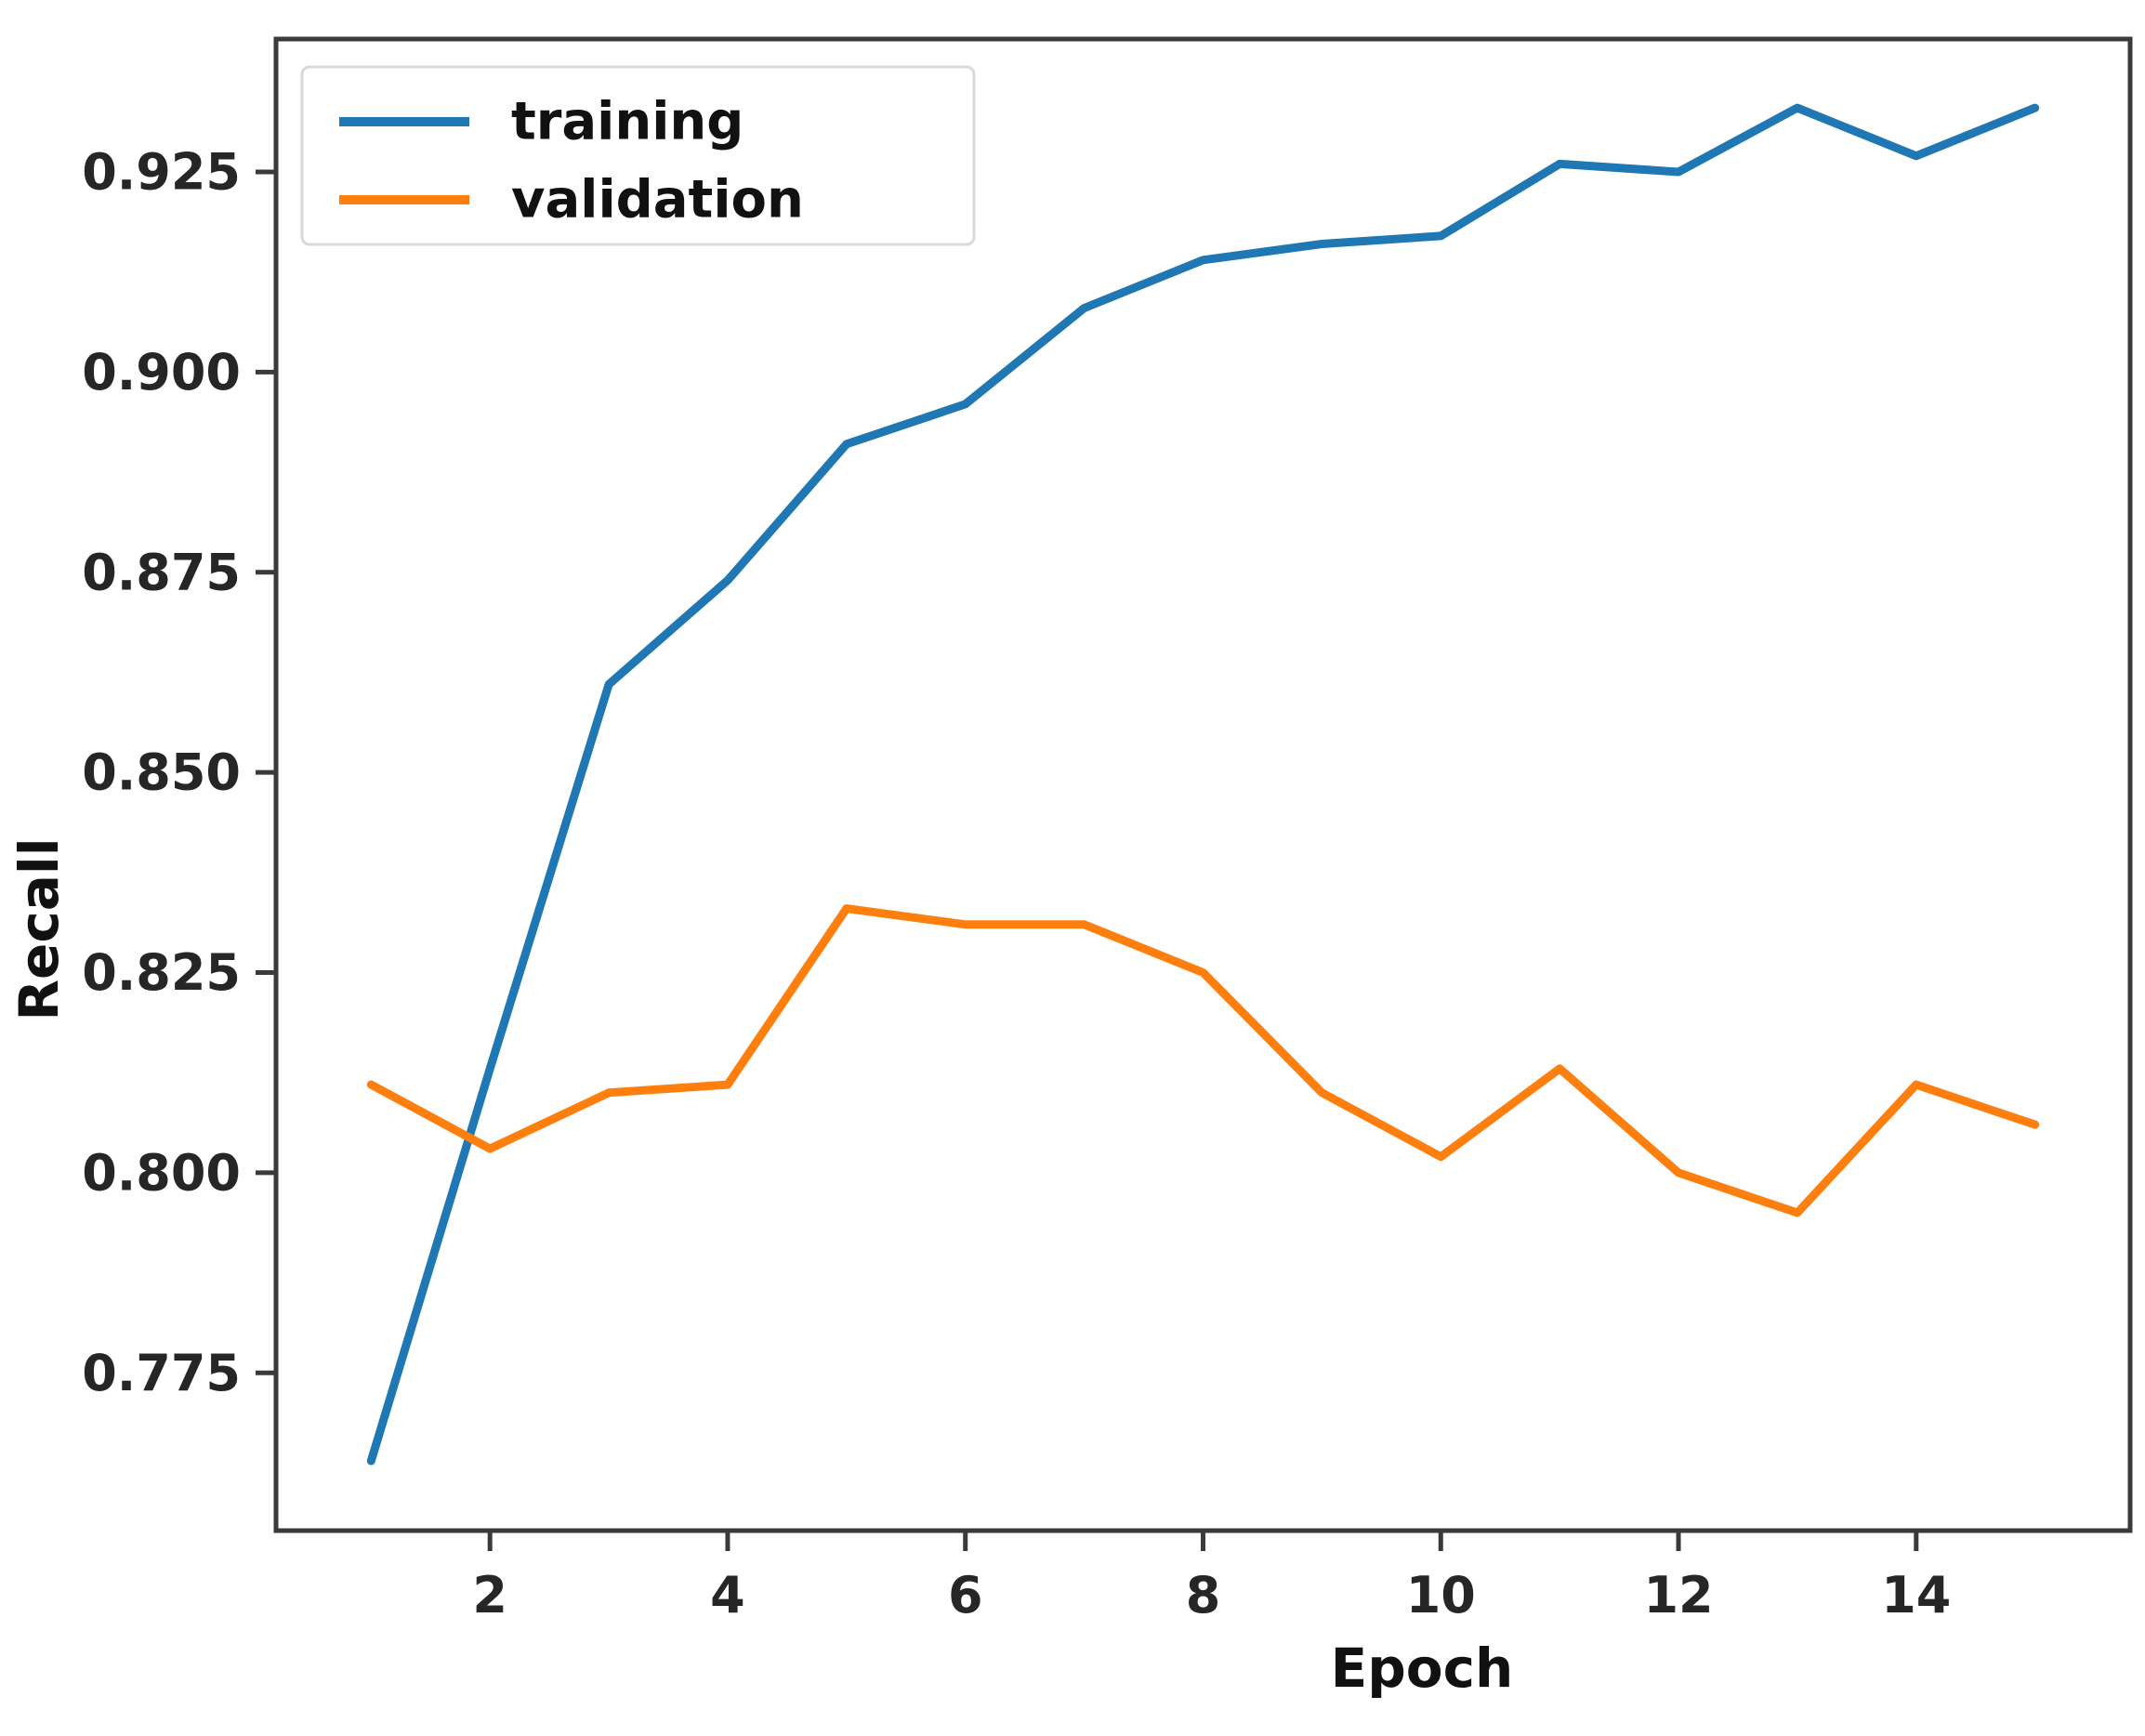  I want to click on x-tick-label: 6, so click(965, 1595).